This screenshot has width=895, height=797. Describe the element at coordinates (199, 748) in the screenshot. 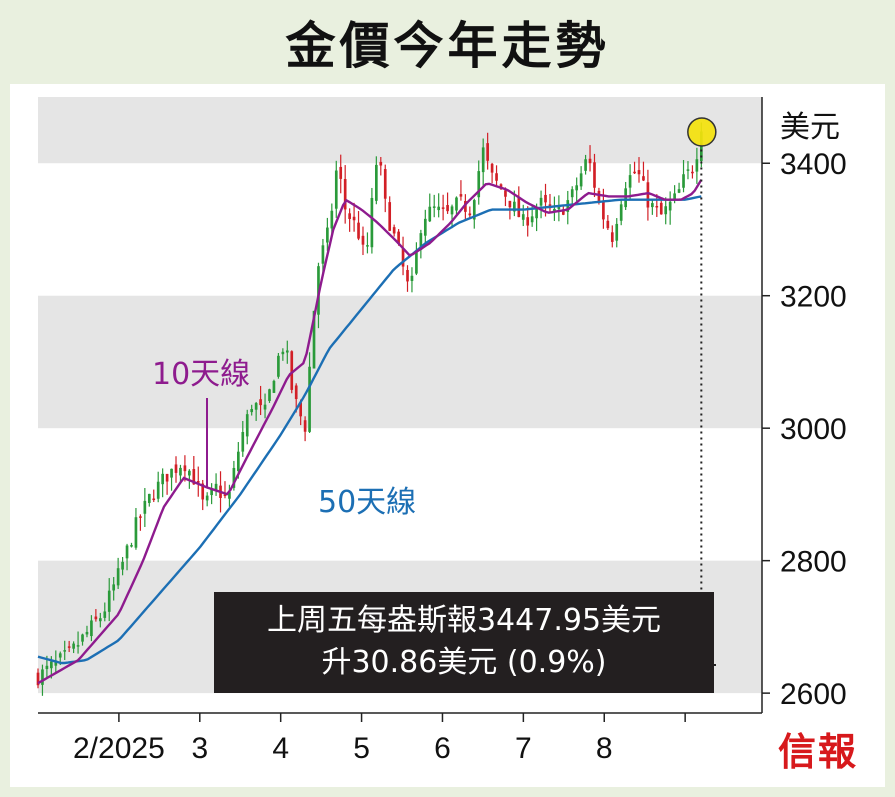

I see `x-tick-label: 3` at that location.